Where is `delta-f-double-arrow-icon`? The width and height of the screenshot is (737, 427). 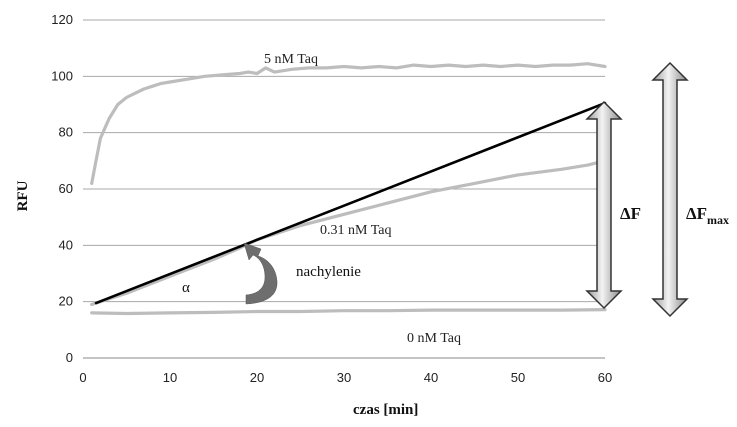
delta-f-double-arrow-icon is located at coordinates (604, 205).